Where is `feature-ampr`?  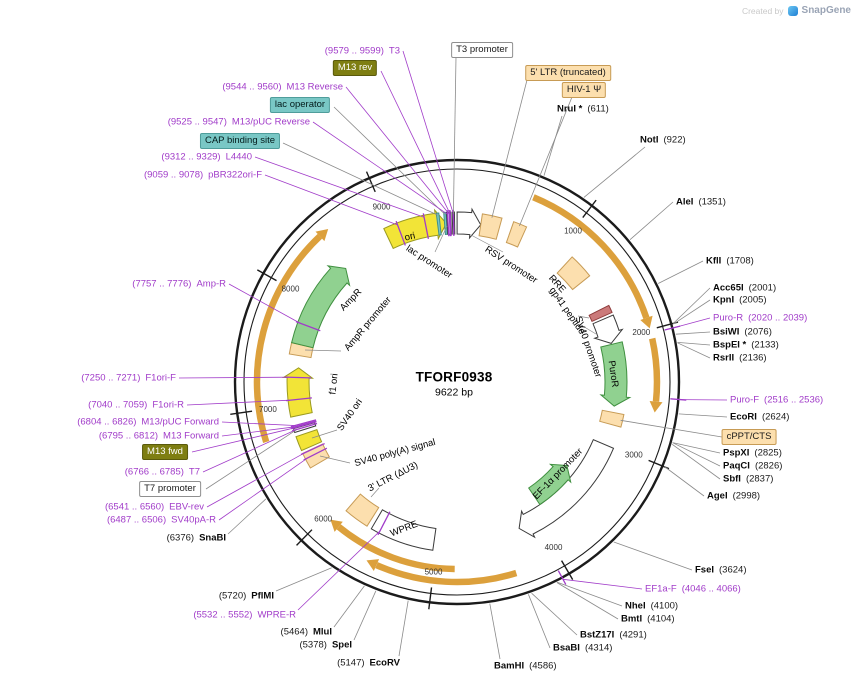
feature-ampr is located at coordinates (320, 307).